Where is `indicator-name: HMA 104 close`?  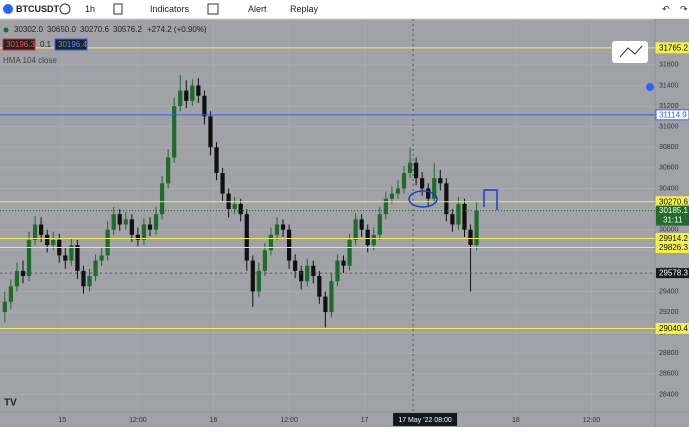 indicator-name: HMA 104 close is located at coordinates (30, 60).